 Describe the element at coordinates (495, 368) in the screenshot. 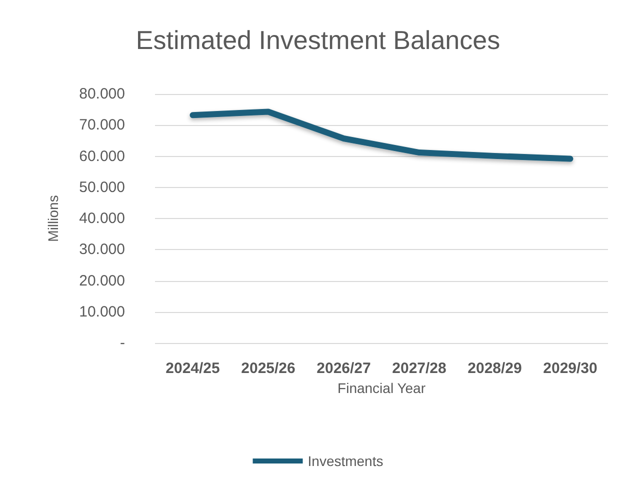

I see `x-tick-label: 2028/29` at that location.